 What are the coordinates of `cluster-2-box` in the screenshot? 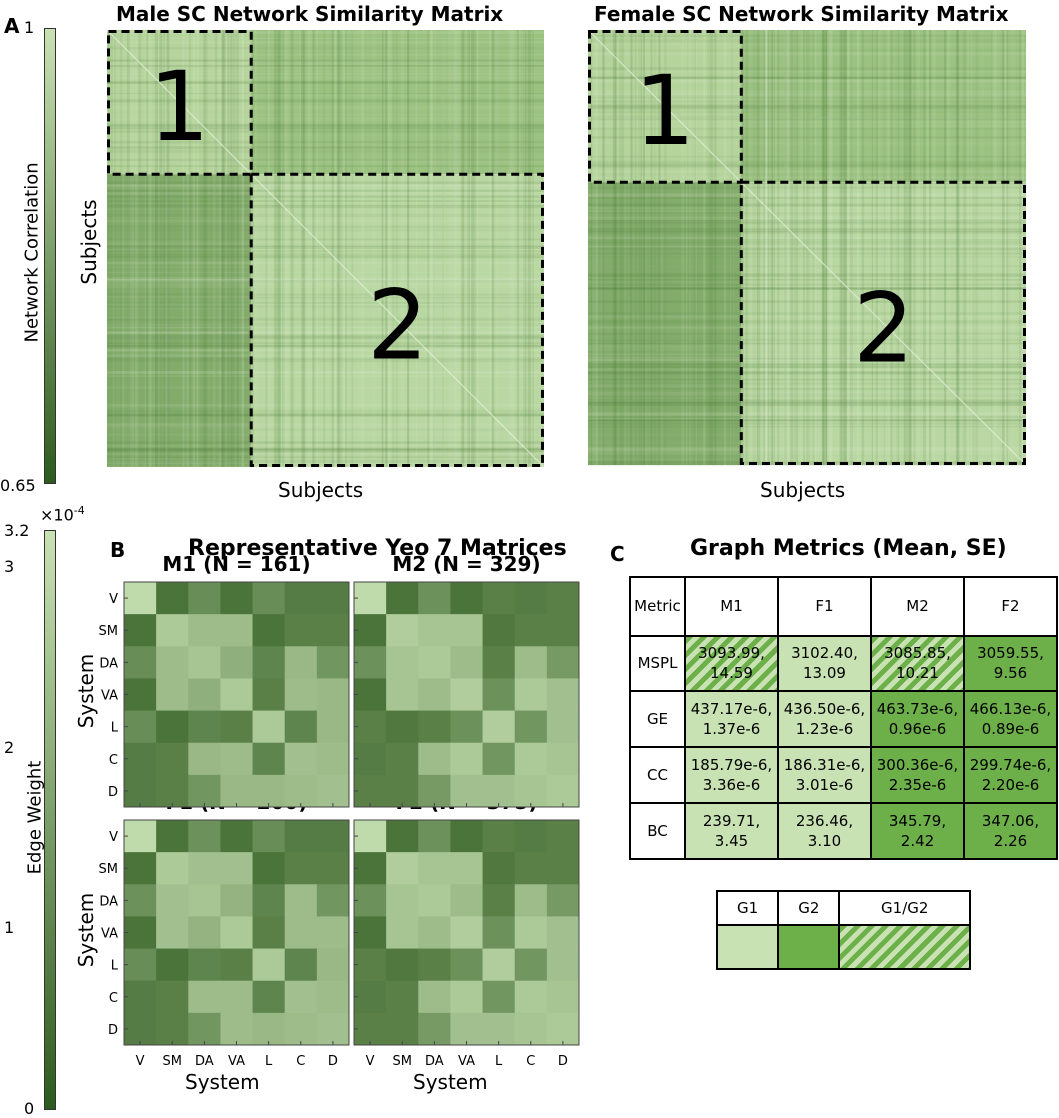 It's located at (883, 322).